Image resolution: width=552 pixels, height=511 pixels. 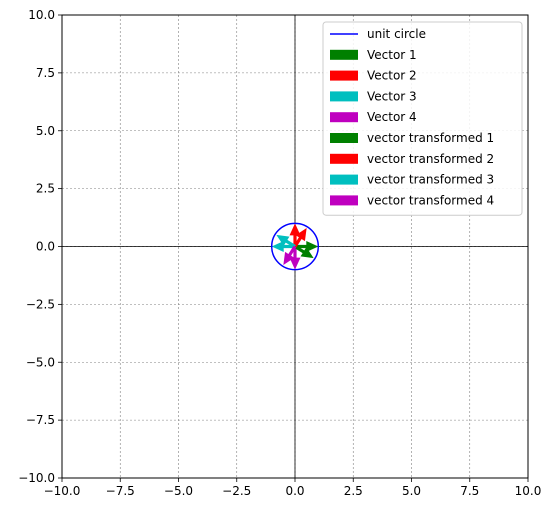 I want to click on x-tick-label: 0.0, so click(x=294, y=491).